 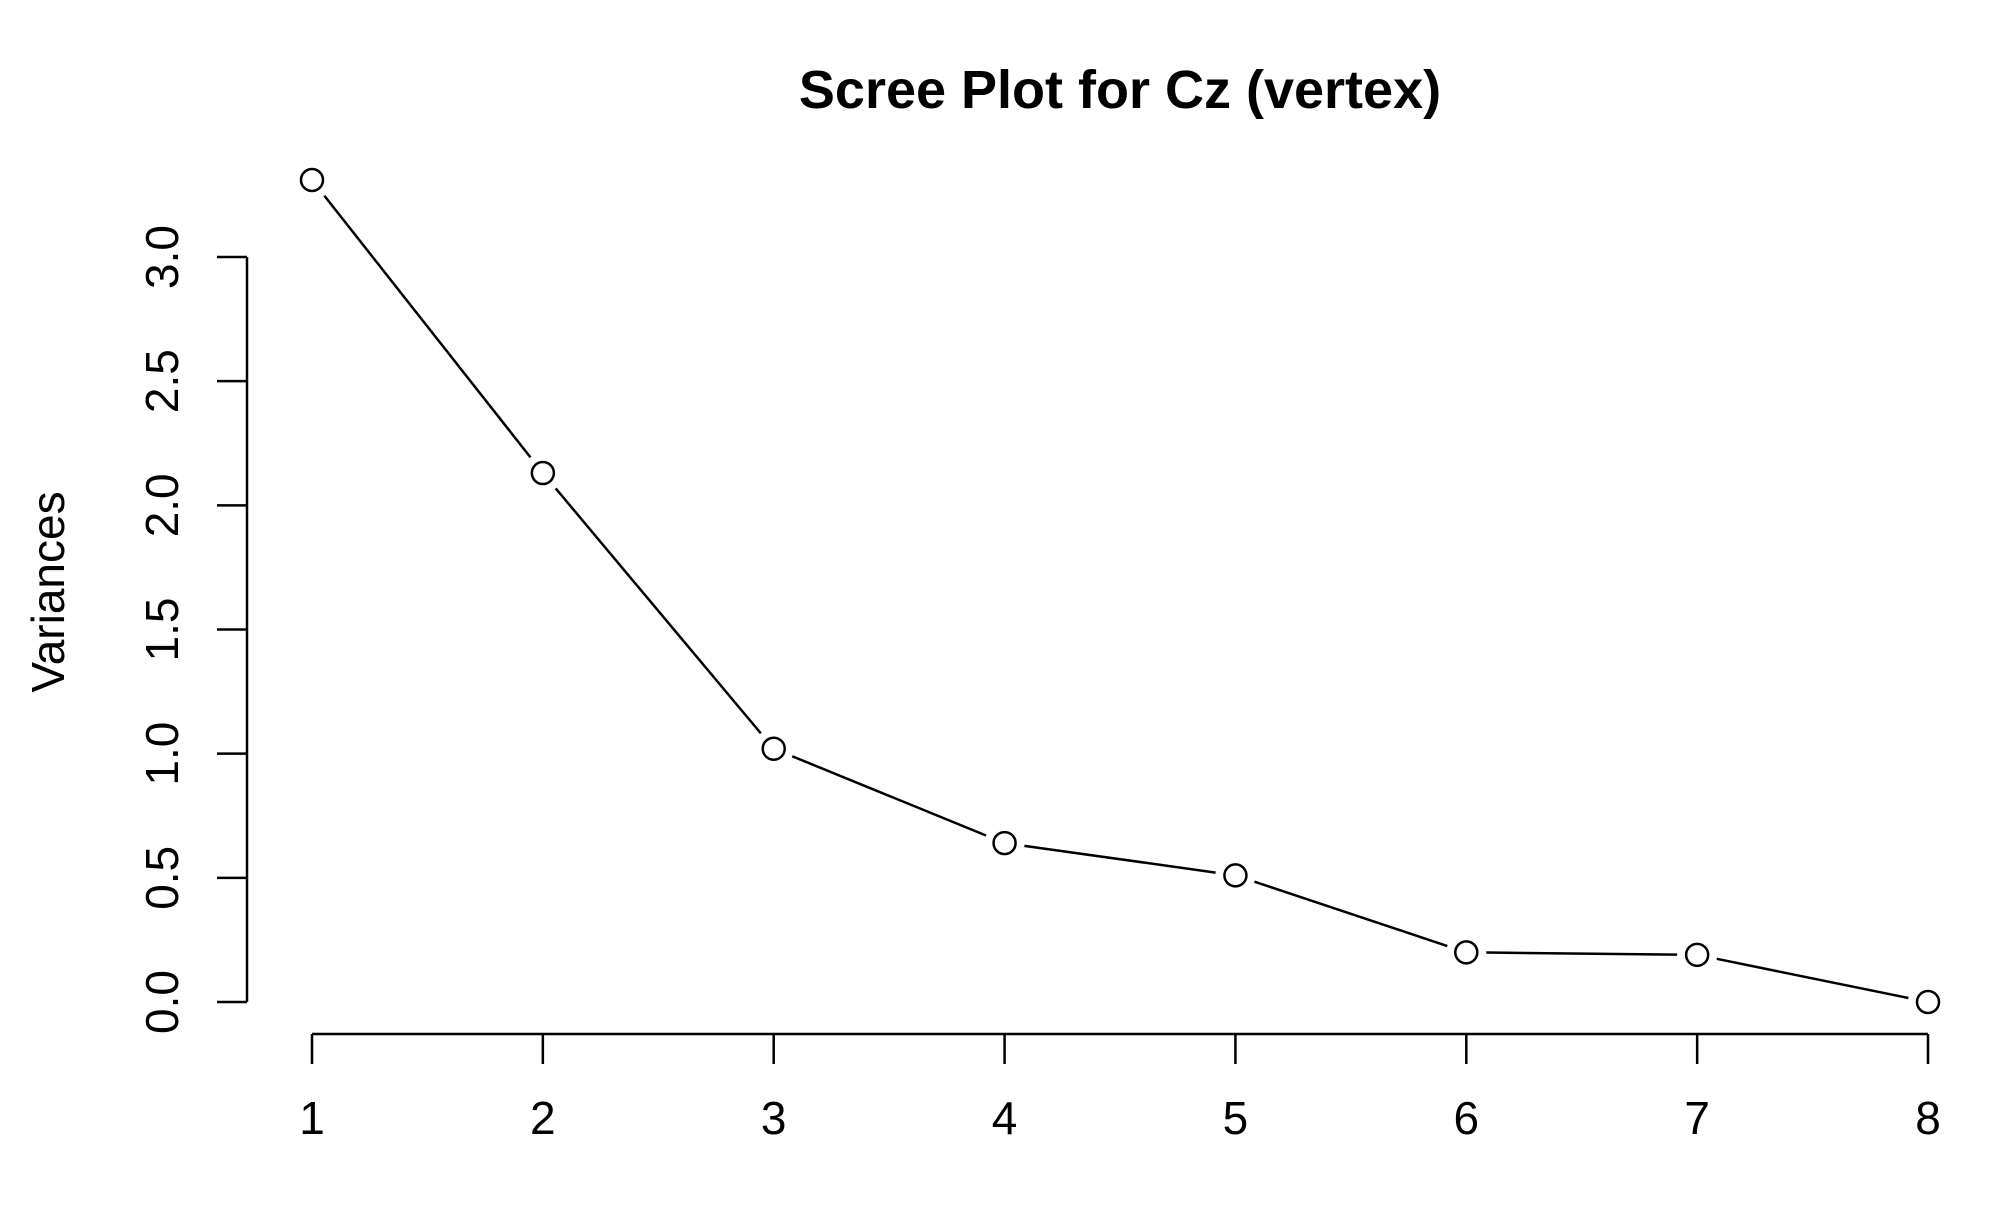 I want to click on y-tick-label: 2.0, so click(x=162, y=505).